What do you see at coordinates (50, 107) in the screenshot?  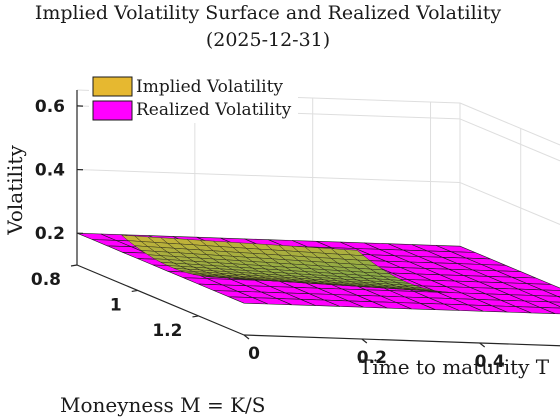 I see `z-tick-label-2: 0.6` at bounding box center [50, 107].